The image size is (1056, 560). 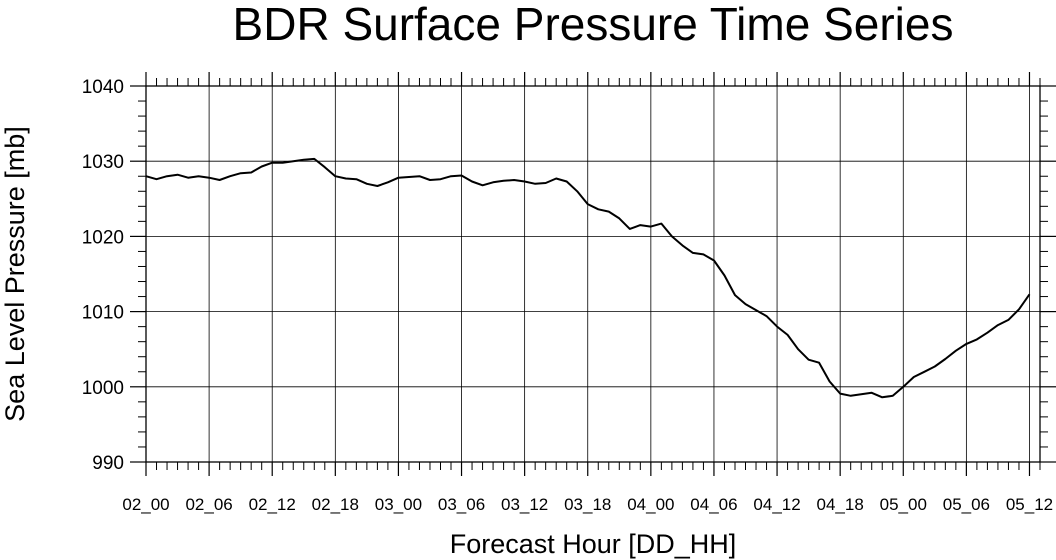 I want to click on y-tick-labels: 990 1000 1010 1020 1030 1040, so click(x=103, y=275).